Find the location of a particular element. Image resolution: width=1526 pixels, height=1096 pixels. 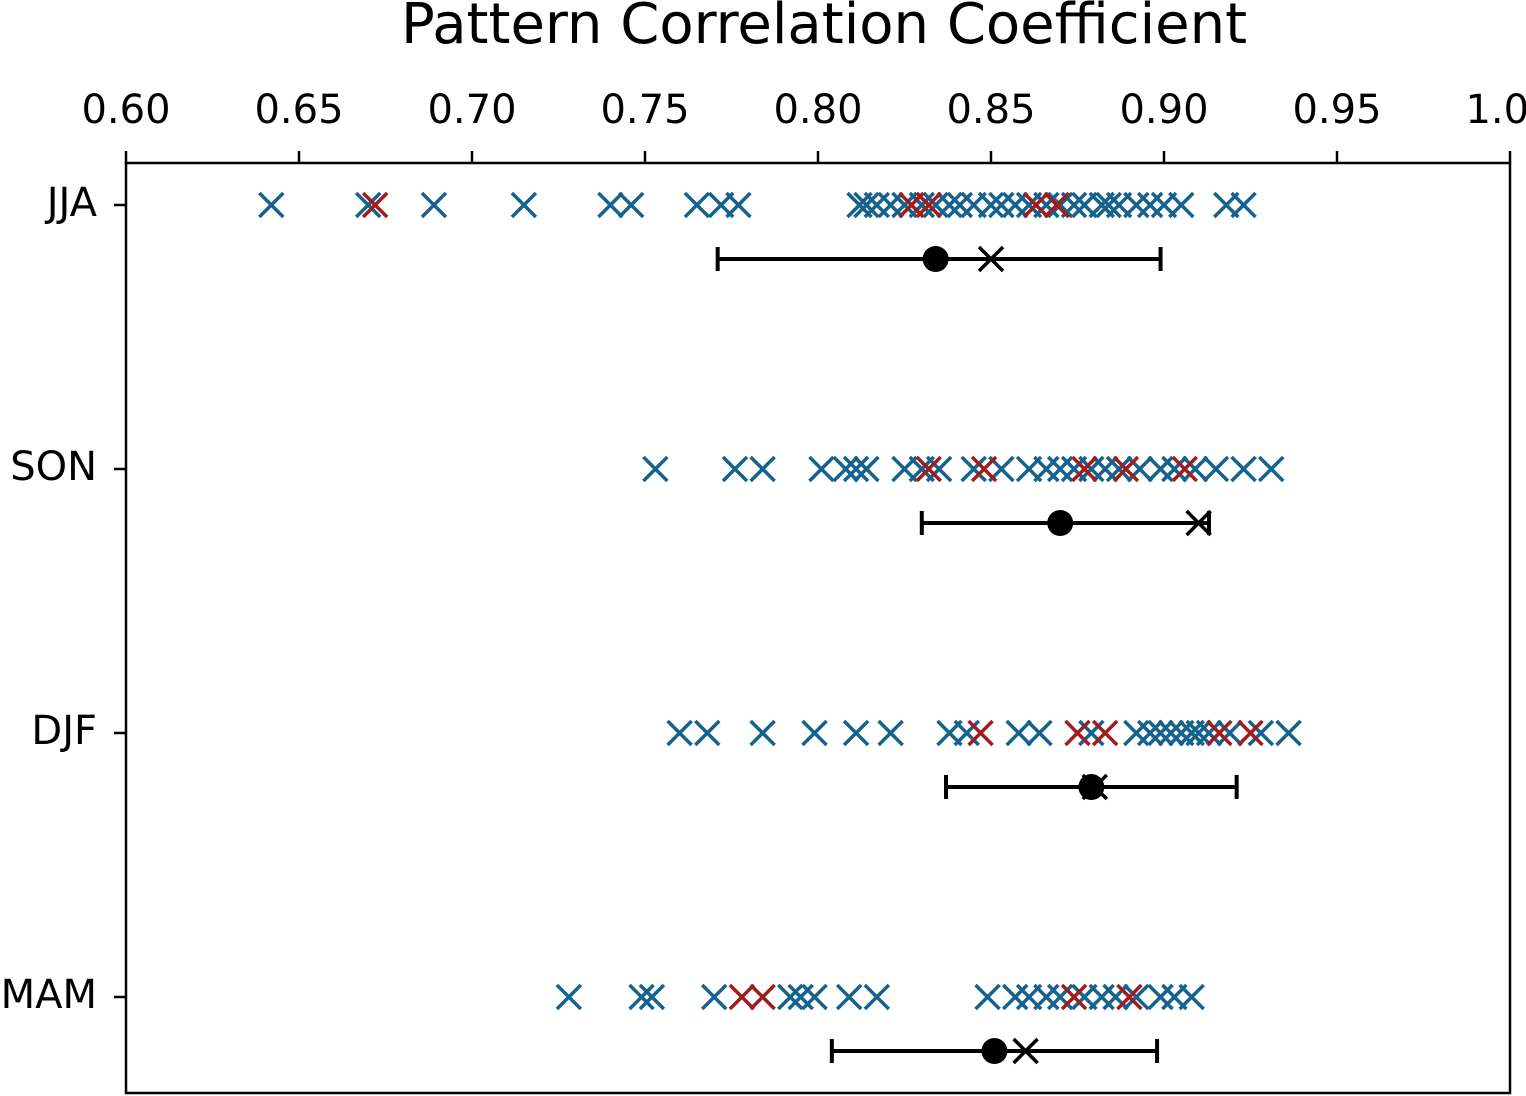

x-tick-label: 0.70 is located at coordinates (471, 110).